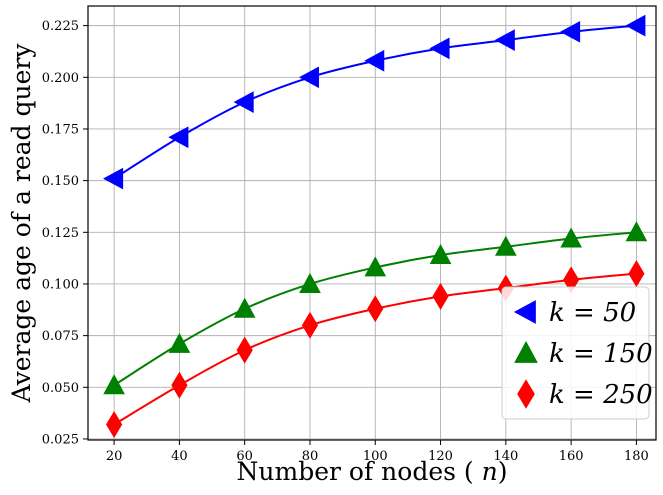  What do you see at coordinates (571, 456) in the screenshot?
I see `x-tick-label: 160` at bounding box center [571, 456].